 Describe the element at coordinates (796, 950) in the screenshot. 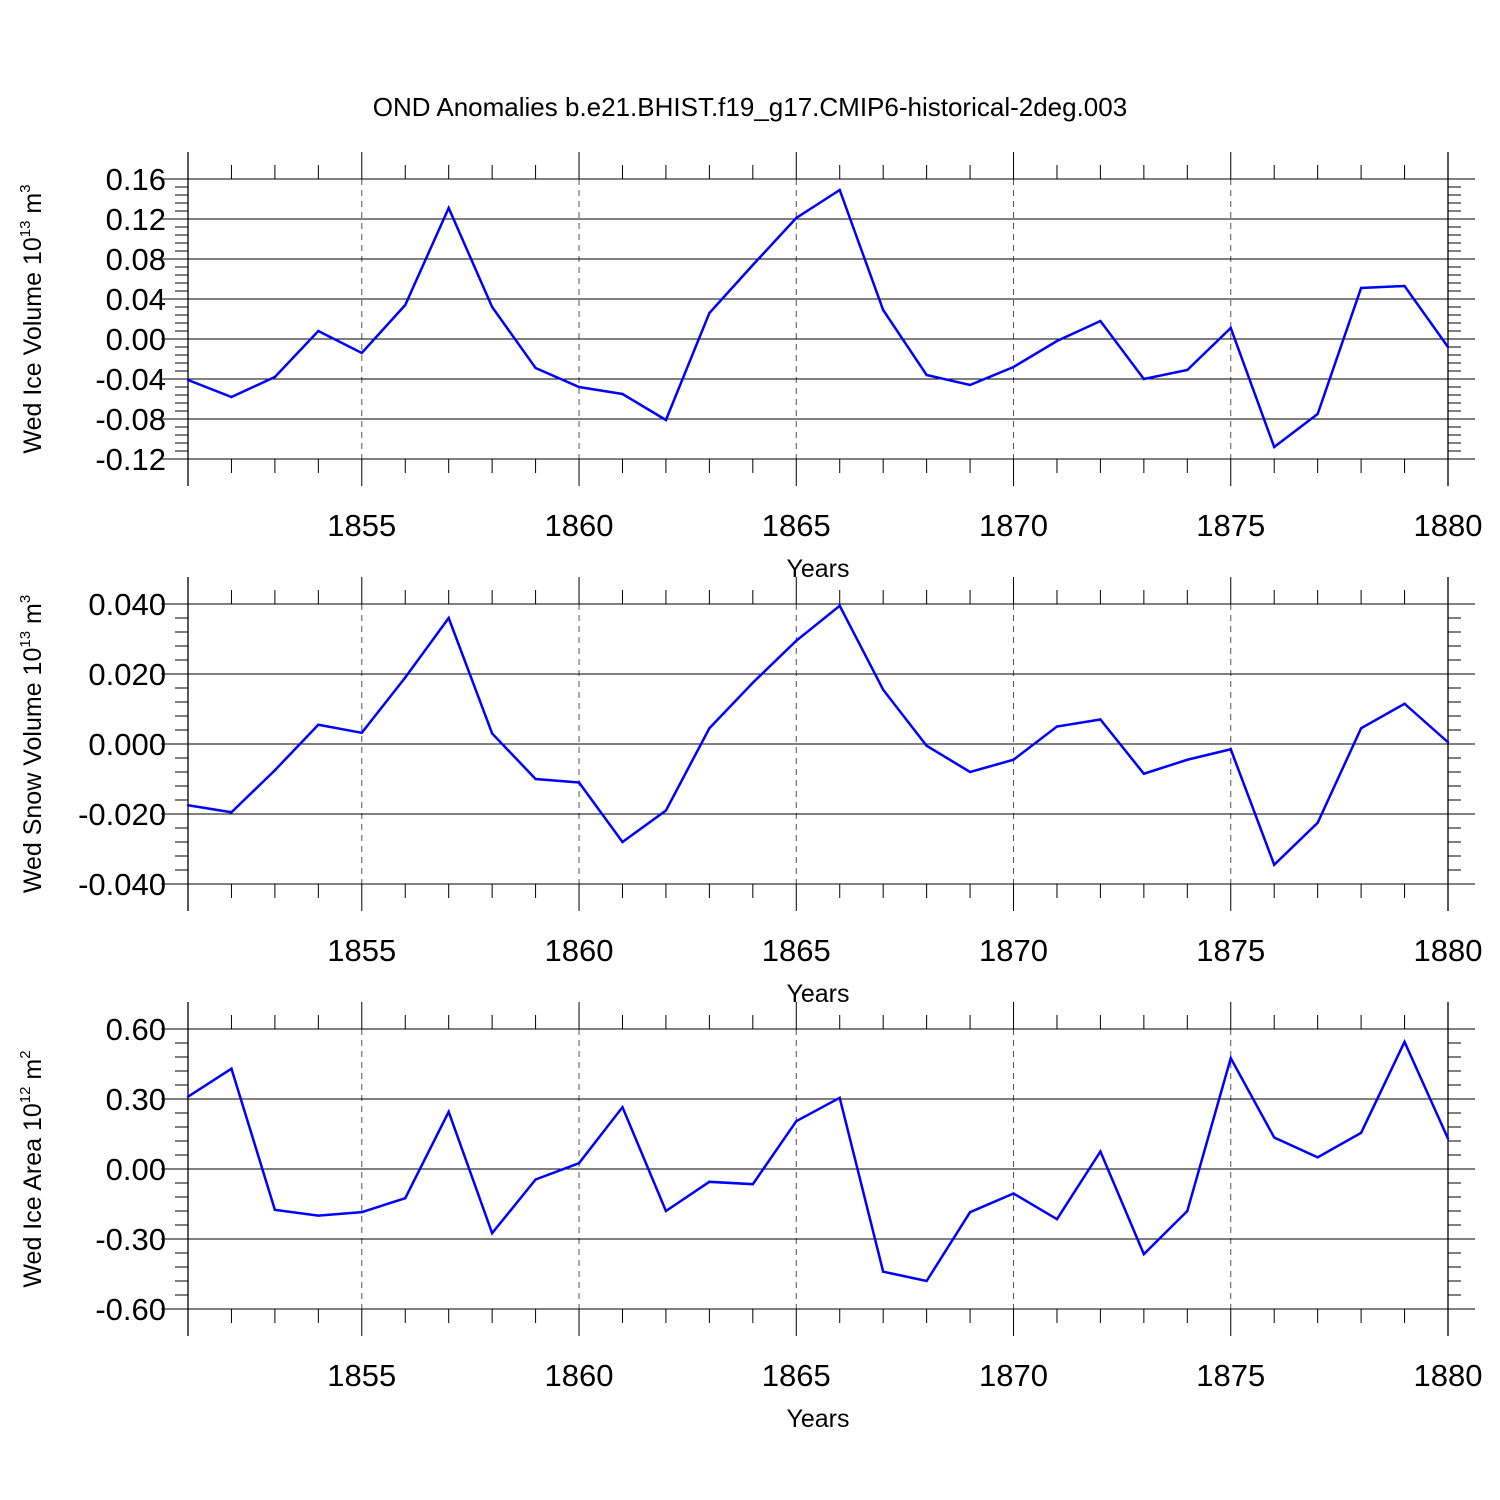

I see `x-tick-label: 1865` at that location.